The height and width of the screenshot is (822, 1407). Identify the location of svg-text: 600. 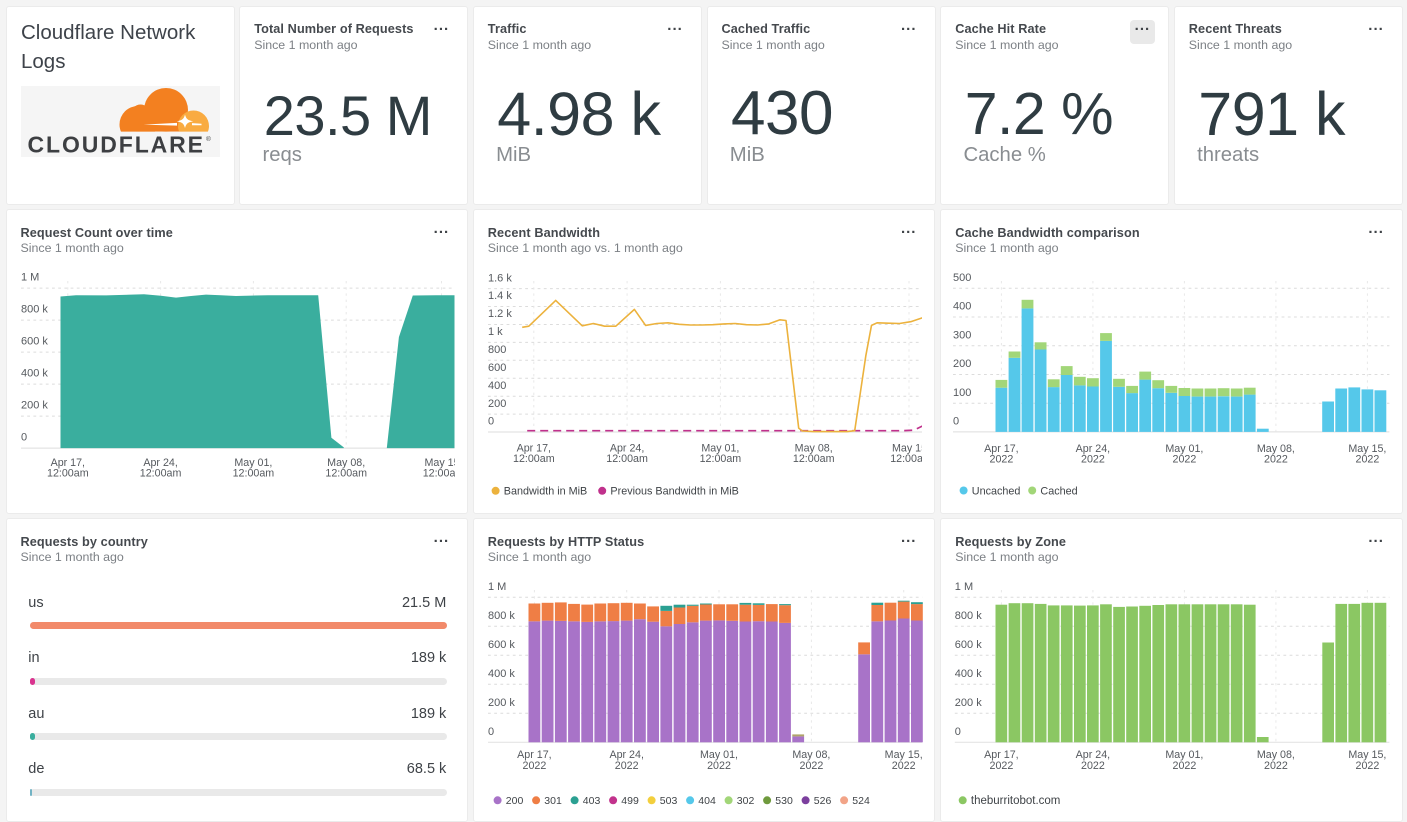
(497, 368).